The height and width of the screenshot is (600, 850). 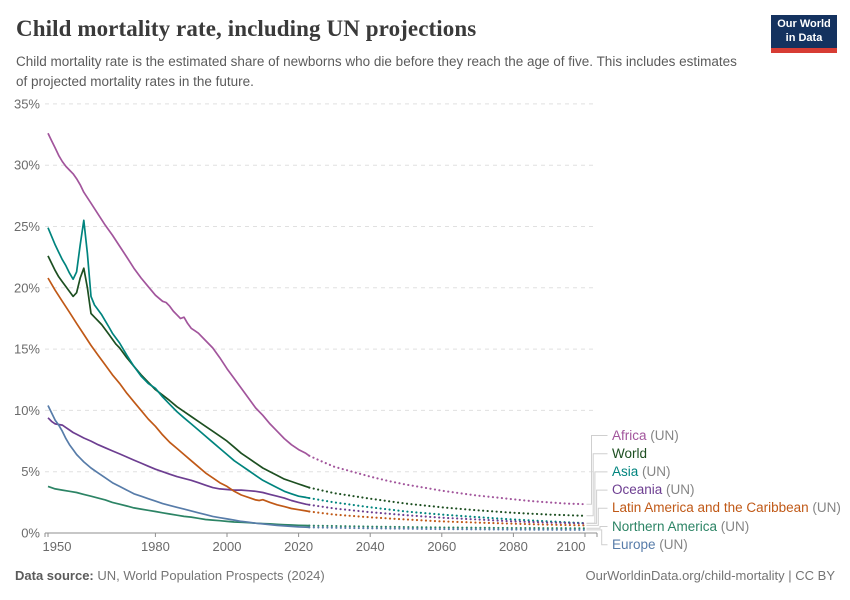 I want to click on x-tick-label: 2080, so click(x=513, y=546).